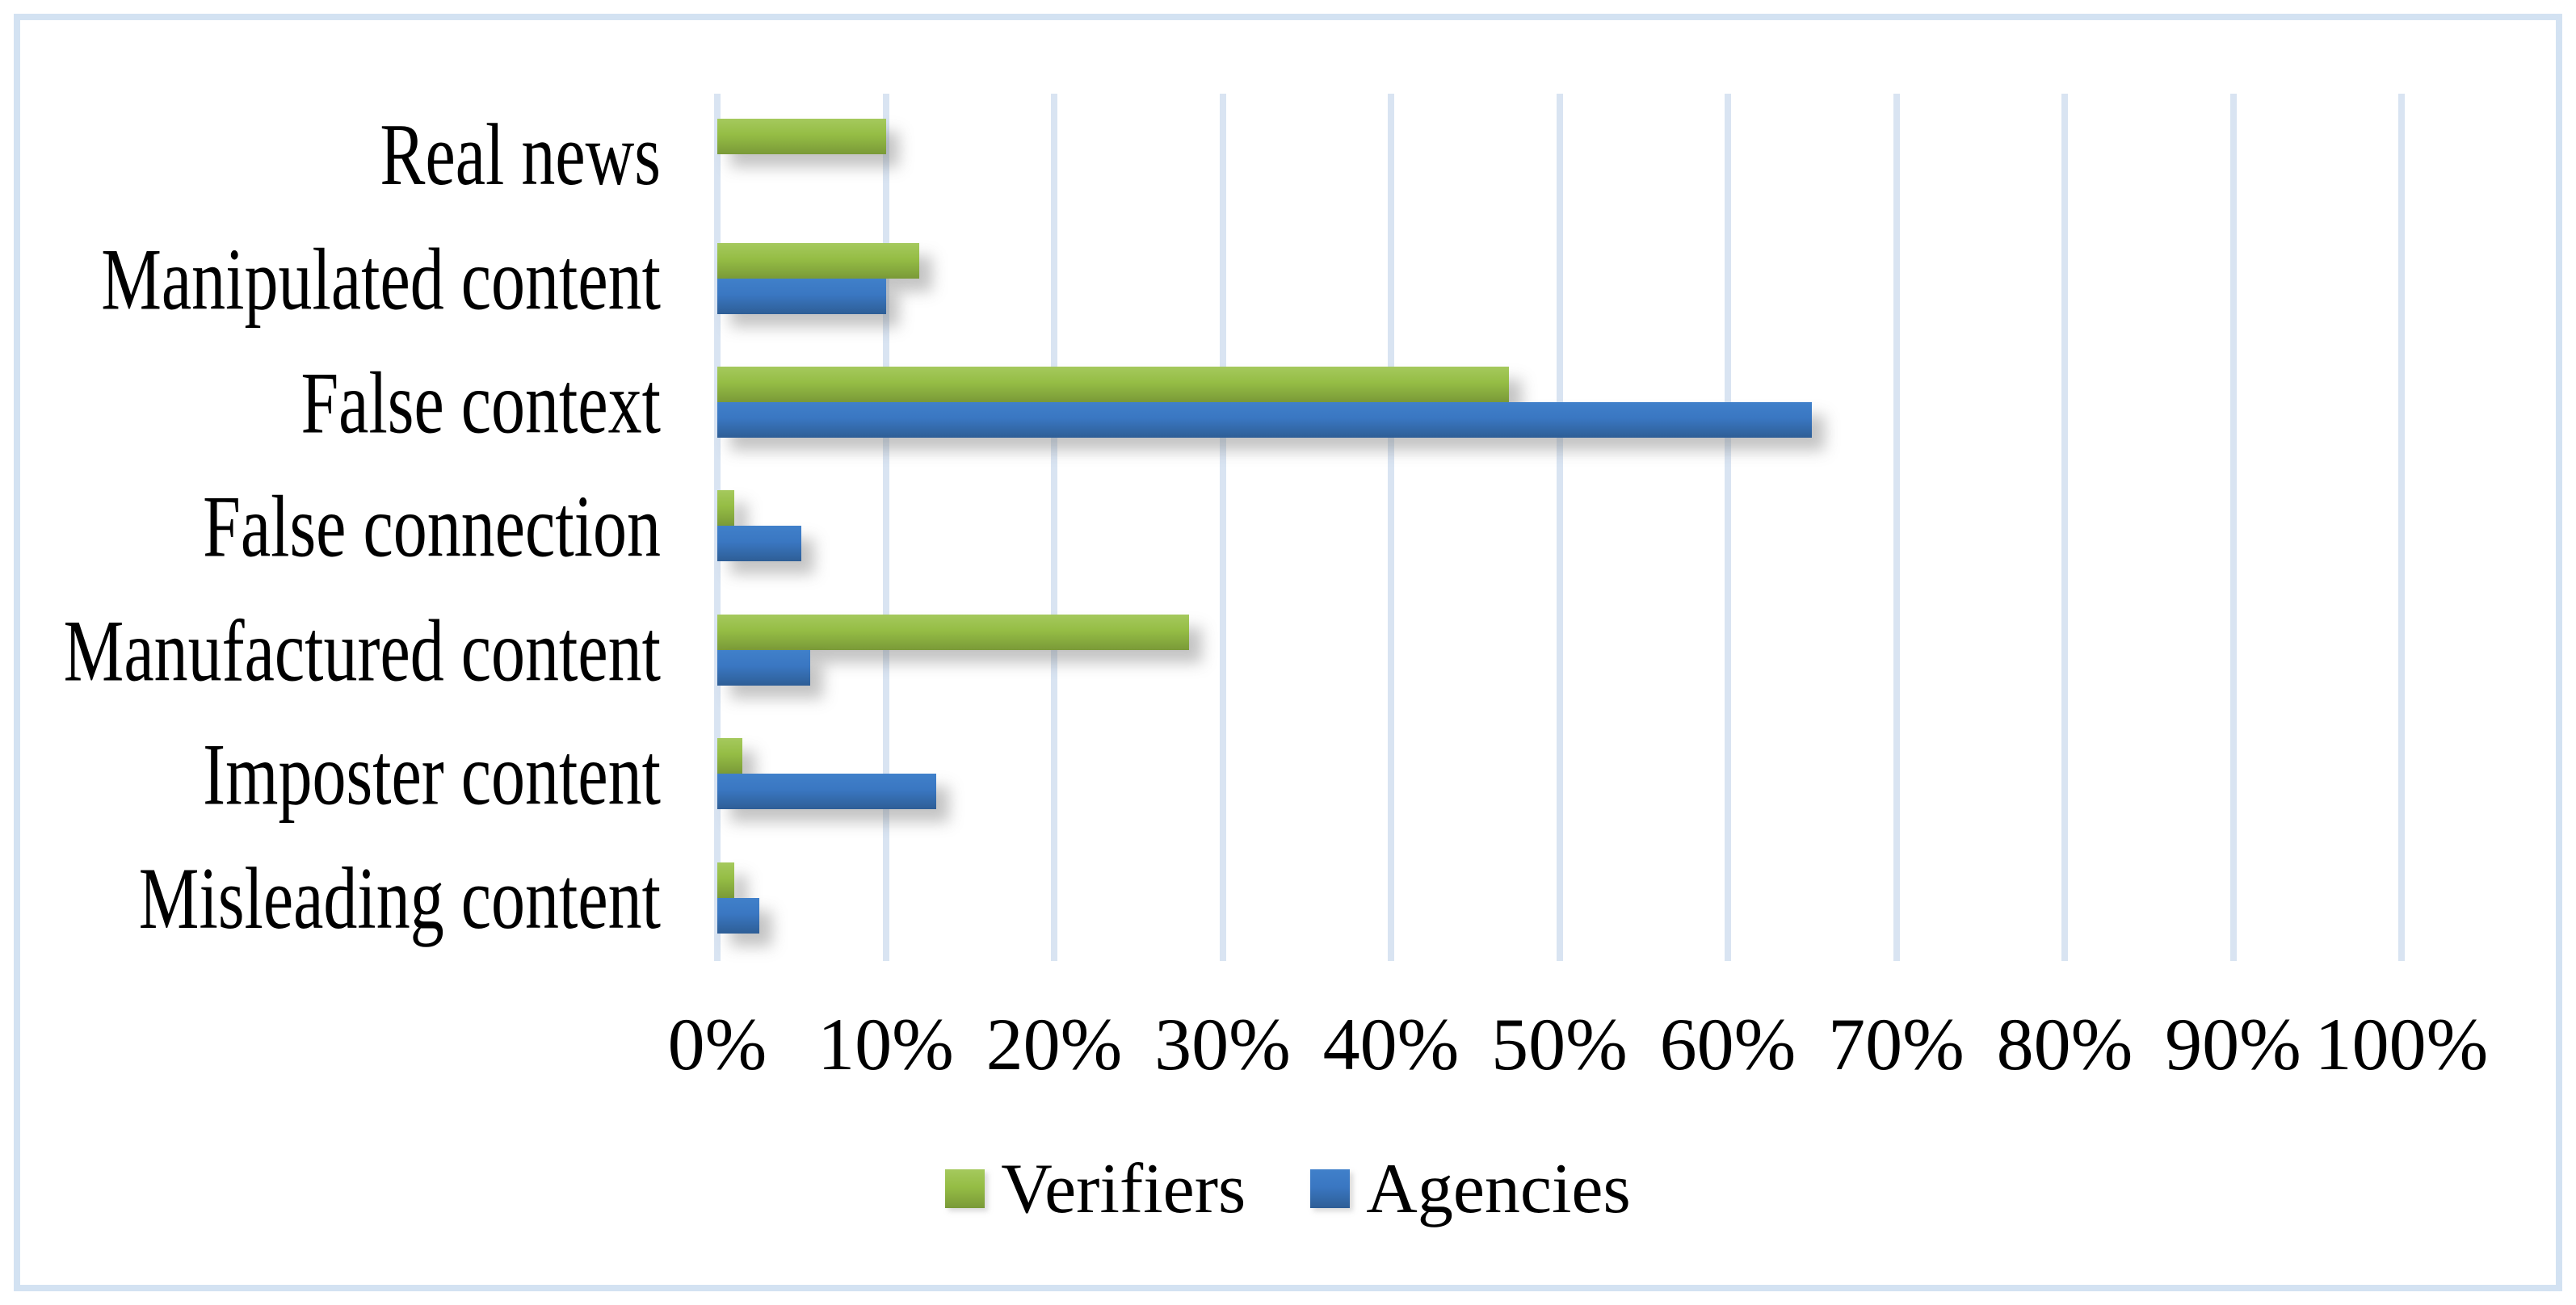 This screenshot has height=1305, width=2576. What do you see at coordinates (1391, 1044) in the screenshot?
I see `x-tick-label-40: 40%` at bounding box center [1391, 1044].